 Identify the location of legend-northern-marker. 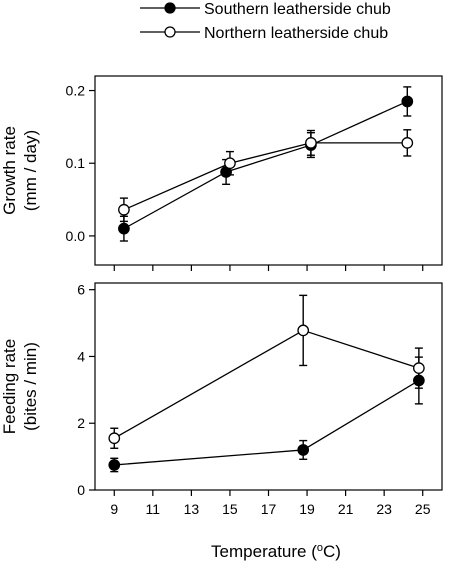
(170, 32).